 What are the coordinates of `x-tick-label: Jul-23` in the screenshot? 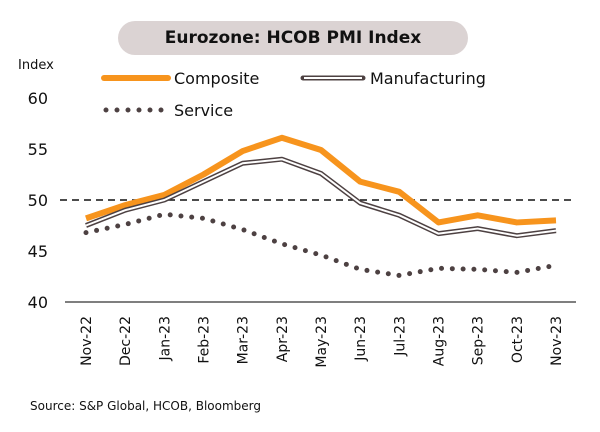 It's located at (400, 336).